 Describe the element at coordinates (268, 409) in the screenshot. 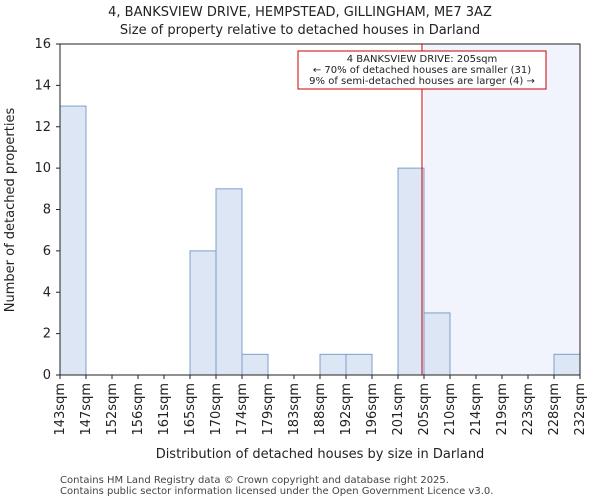

I see `x-tick-label-179sqm: 179sqm` at that location.